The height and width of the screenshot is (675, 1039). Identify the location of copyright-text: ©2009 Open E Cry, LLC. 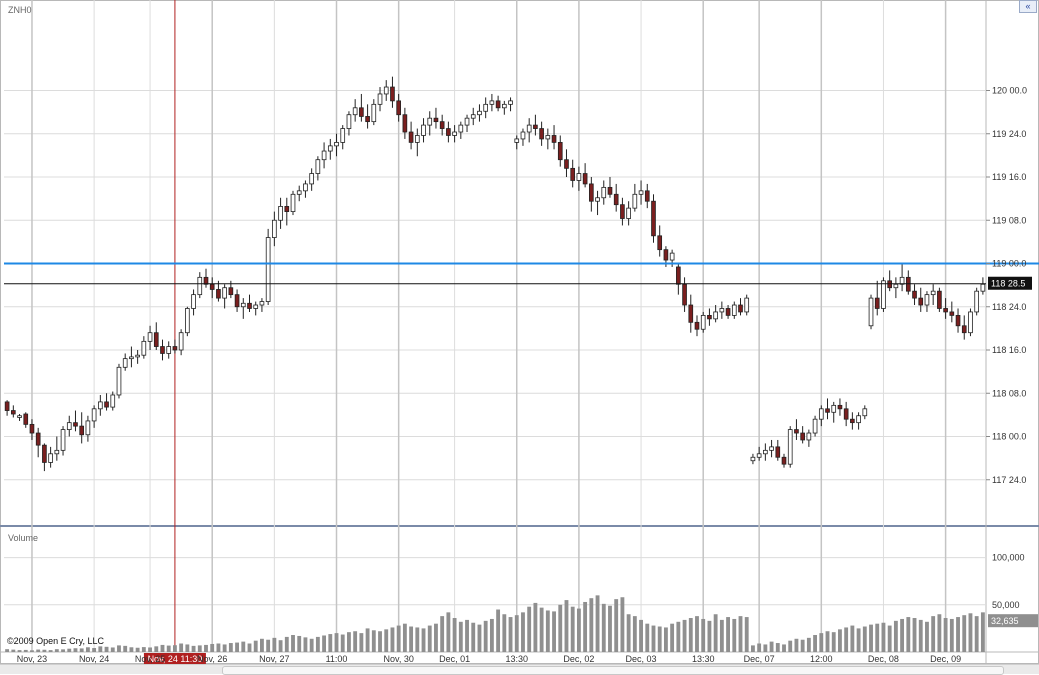
(56, 641).